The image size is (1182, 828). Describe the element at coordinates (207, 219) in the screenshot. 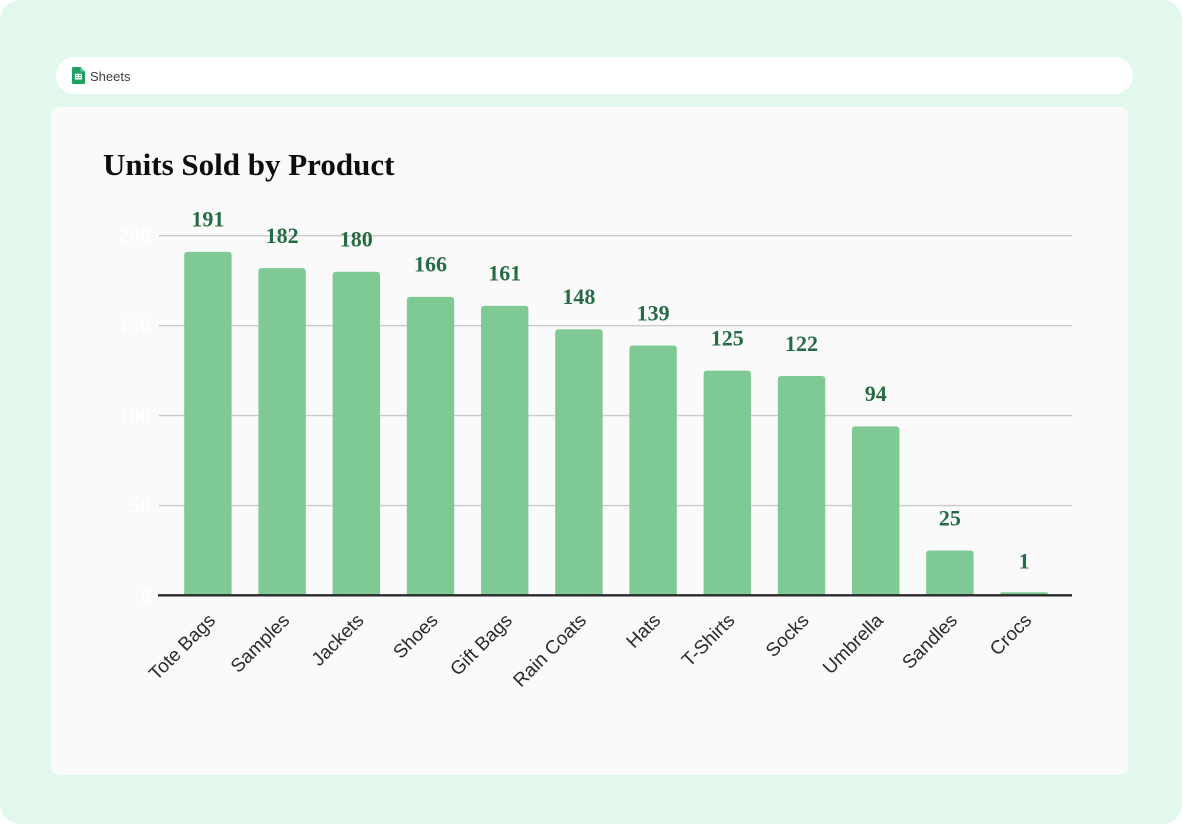

I see `svg-text: 191` at that location.